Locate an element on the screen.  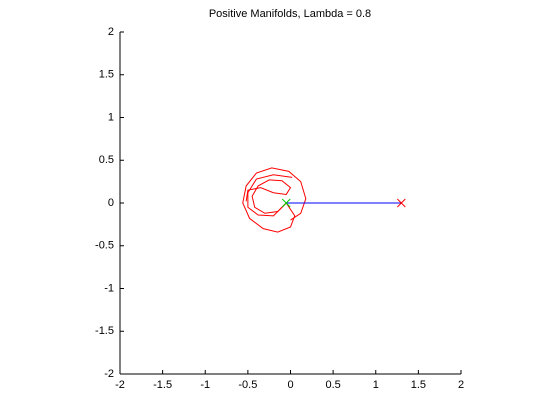
x-tick-label: -1.5 is located at coordinates (162, 385).